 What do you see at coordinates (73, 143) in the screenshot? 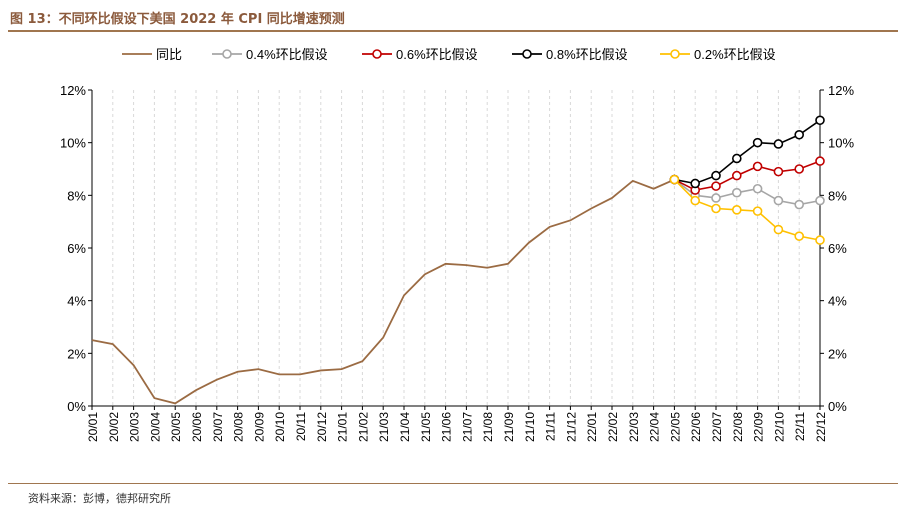
I see `y-tick-label-left: 10%` at bounding box center [73, 143].